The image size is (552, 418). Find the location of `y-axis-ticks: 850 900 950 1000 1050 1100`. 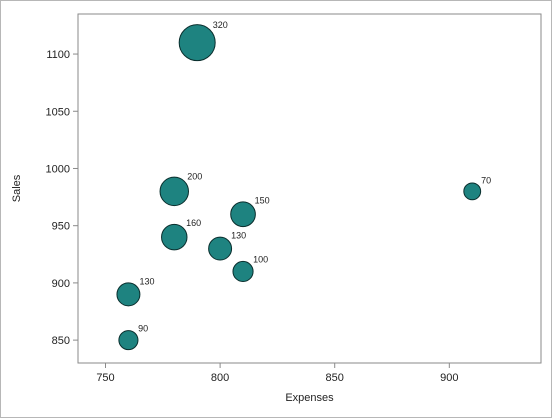

y-axis-ticks: 850 900 950 1000 1050 1100 is located at coordinates (62, 198).